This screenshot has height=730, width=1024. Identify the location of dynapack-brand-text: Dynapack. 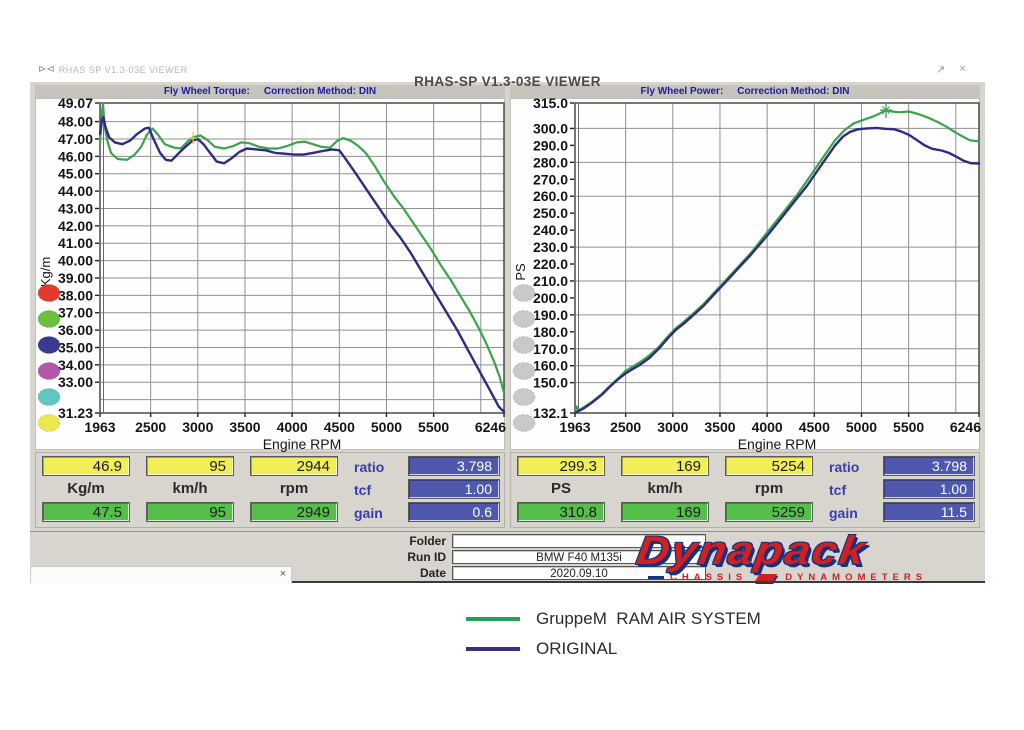
(752, 551).